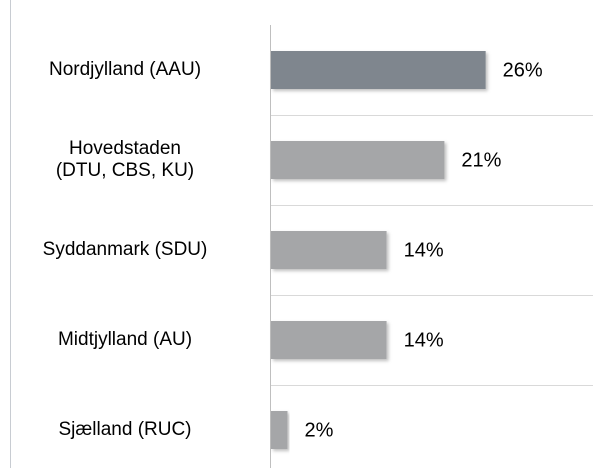 This screenshot has width=593, height=468. I want to click on category-label: Midtjylland (AU), so click(125, 339).